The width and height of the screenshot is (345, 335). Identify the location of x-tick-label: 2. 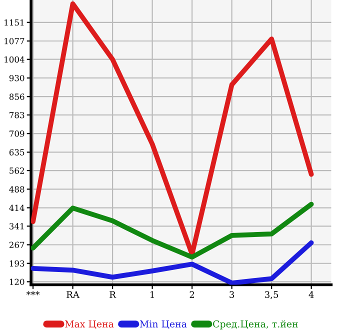
(192, 294).